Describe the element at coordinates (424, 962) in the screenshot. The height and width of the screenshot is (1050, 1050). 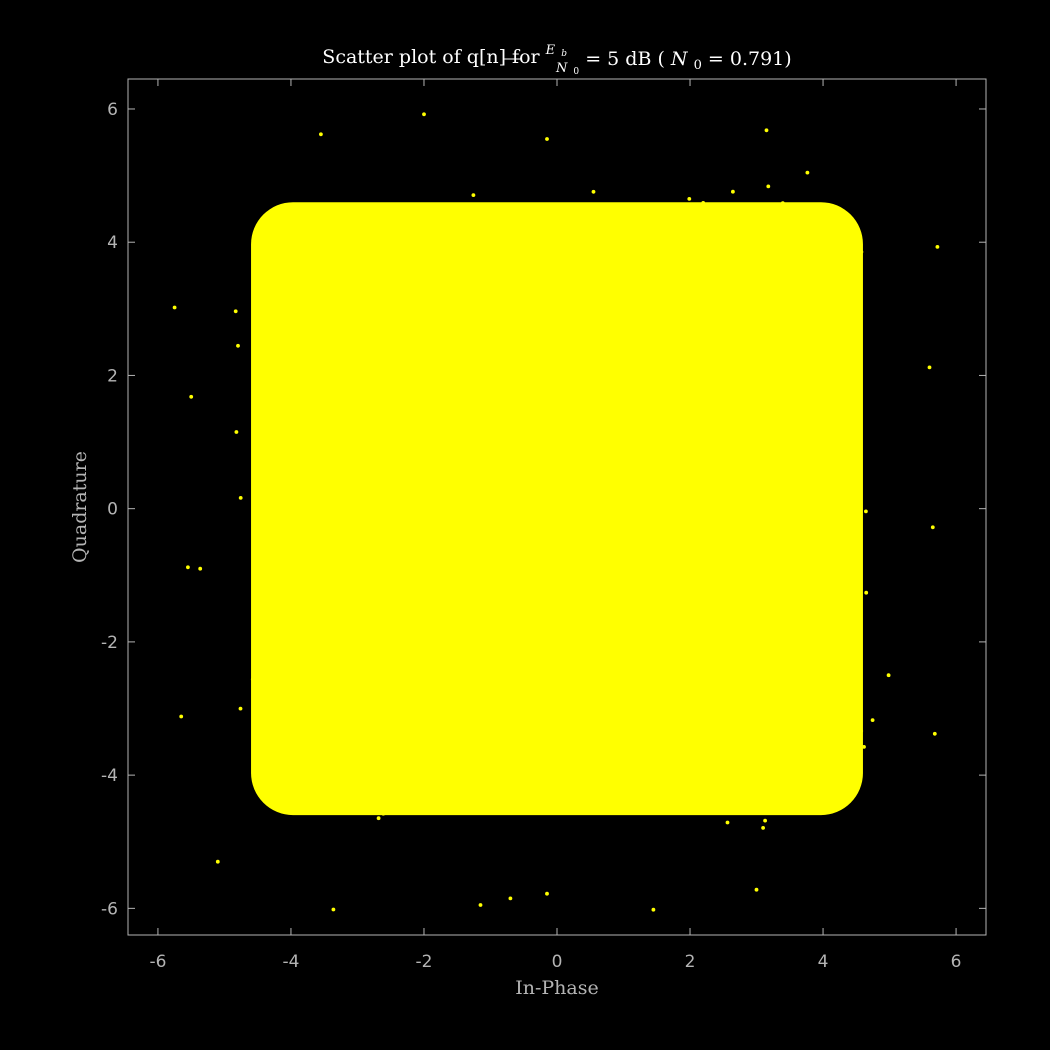
I see `x-tick-label: -2` at that location.